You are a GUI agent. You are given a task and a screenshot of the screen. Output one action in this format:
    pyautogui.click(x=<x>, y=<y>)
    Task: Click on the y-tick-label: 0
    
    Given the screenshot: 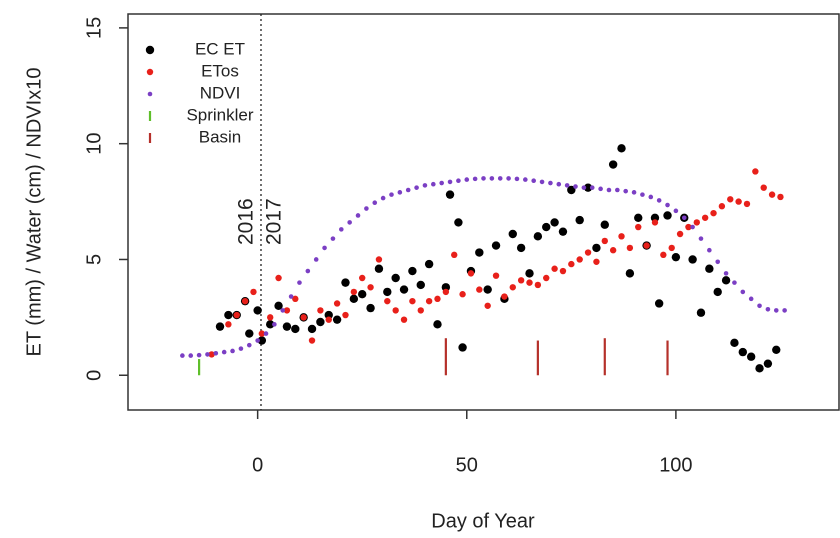 What is the action you would take?
    pyautogui.click(x=94, y=375)
    